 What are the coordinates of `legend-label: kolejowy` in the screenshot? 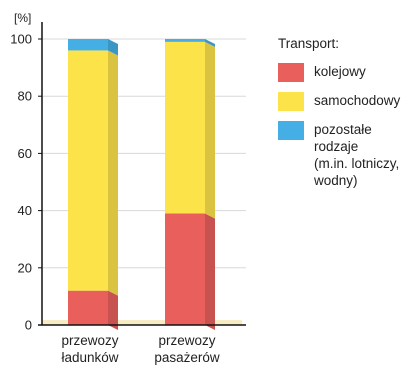 It's located at (340, 71).